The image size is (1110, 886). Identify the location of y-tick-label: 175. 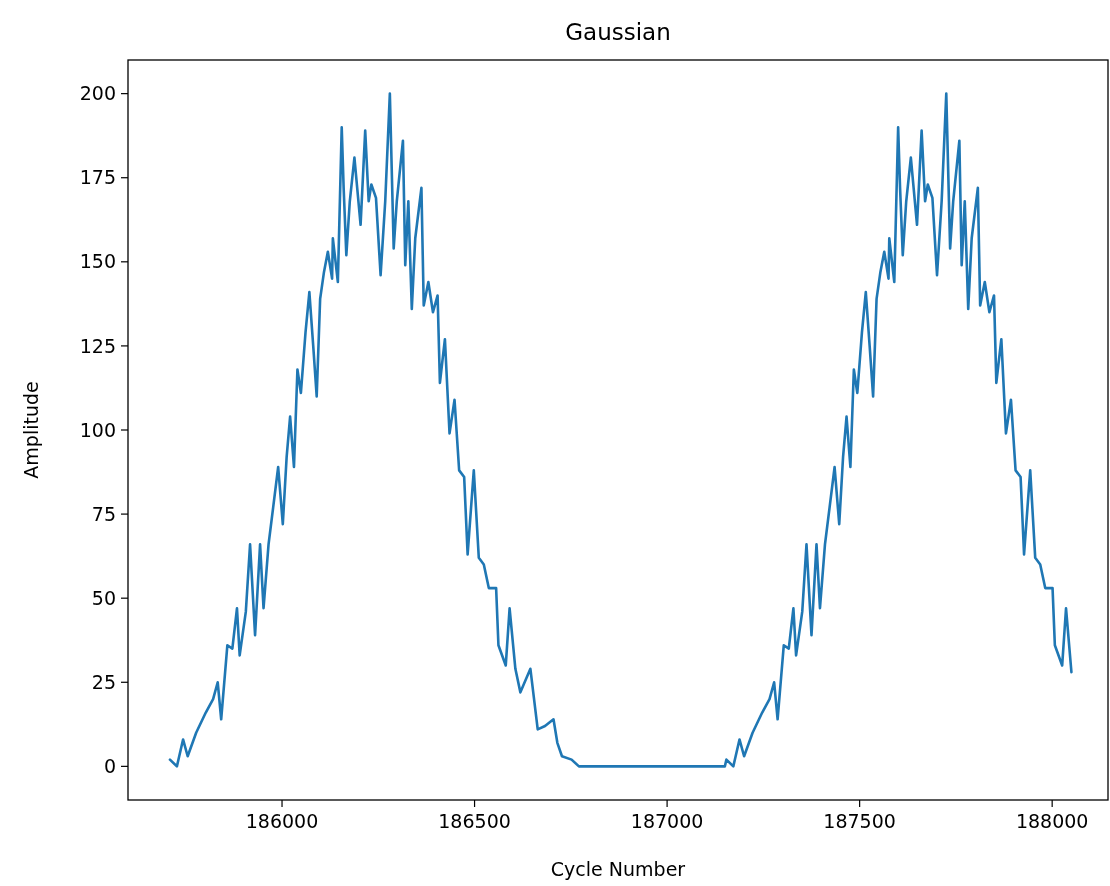
(97, 177).